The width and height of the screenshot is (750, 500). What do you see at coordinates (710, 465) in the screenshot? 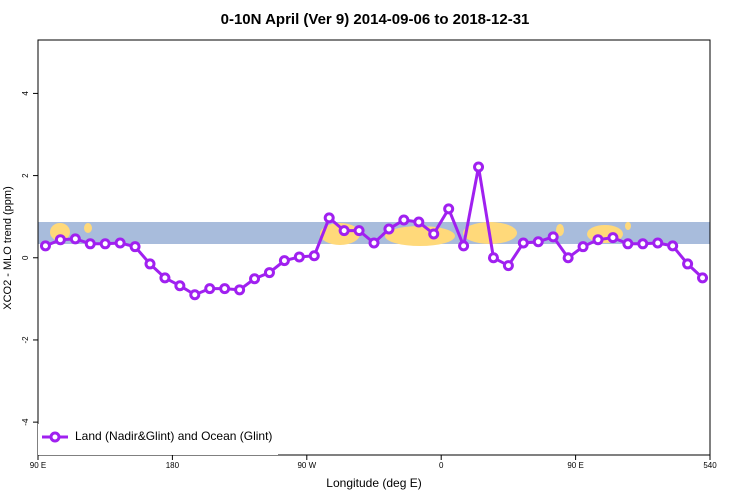
I see `x-tick-label: 540` at bounding box center [710, 465].